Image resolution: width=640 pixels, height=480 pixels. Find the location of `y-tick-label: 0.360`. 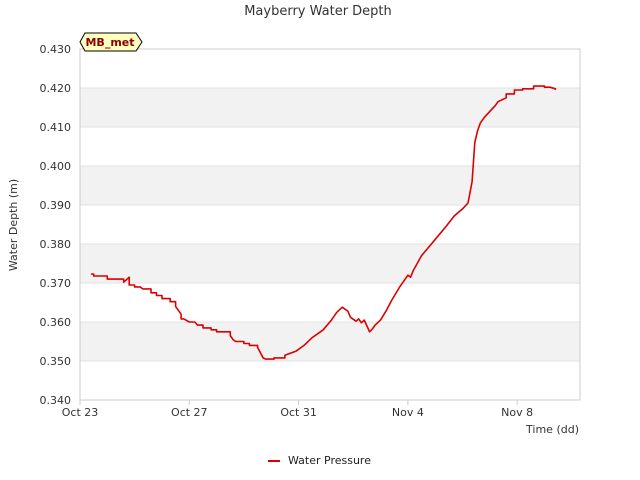

y-tick-label: 0.360 is located at coordinates (56, 322).